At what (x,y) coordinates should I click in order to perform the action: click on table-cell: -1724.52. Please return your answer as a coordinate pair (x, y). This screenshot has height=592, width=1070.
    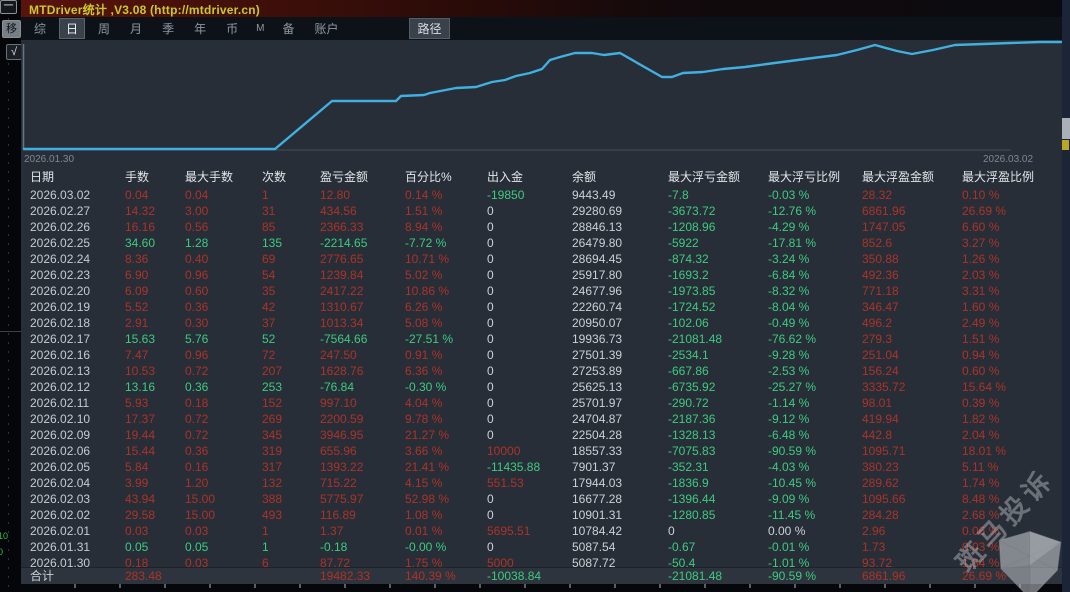
    Looking at the image, I should click on (692, 307).